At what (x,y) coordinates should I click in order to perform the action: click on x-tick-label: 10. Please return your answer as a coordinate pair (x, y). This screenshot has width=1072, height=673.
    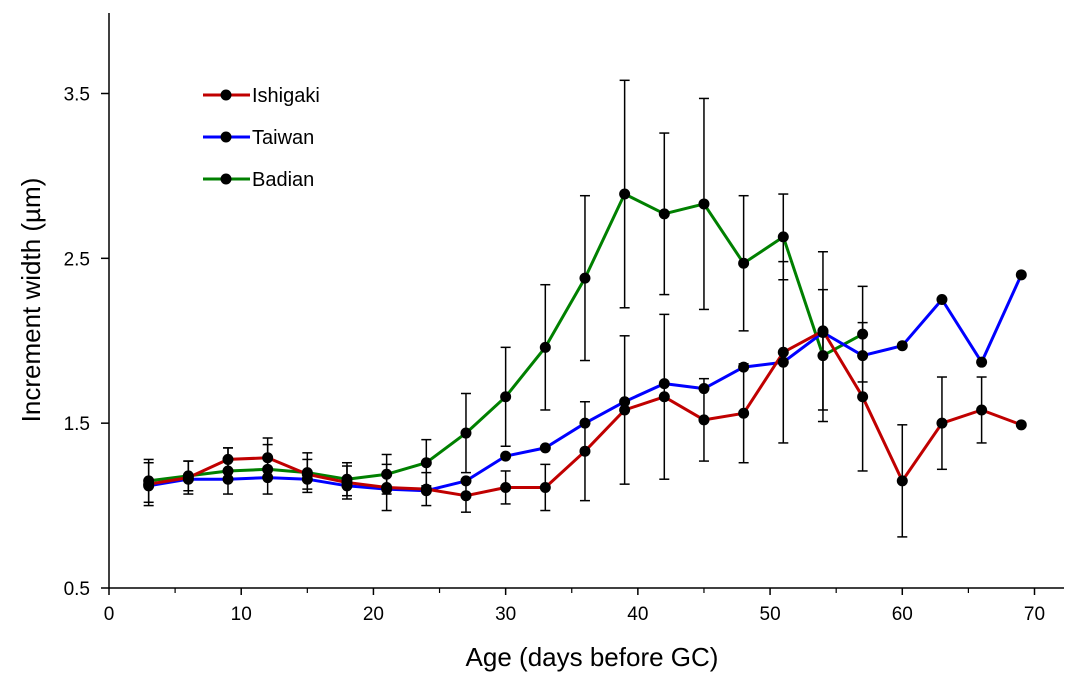
    Looking at the image, I should click on (241, 614).